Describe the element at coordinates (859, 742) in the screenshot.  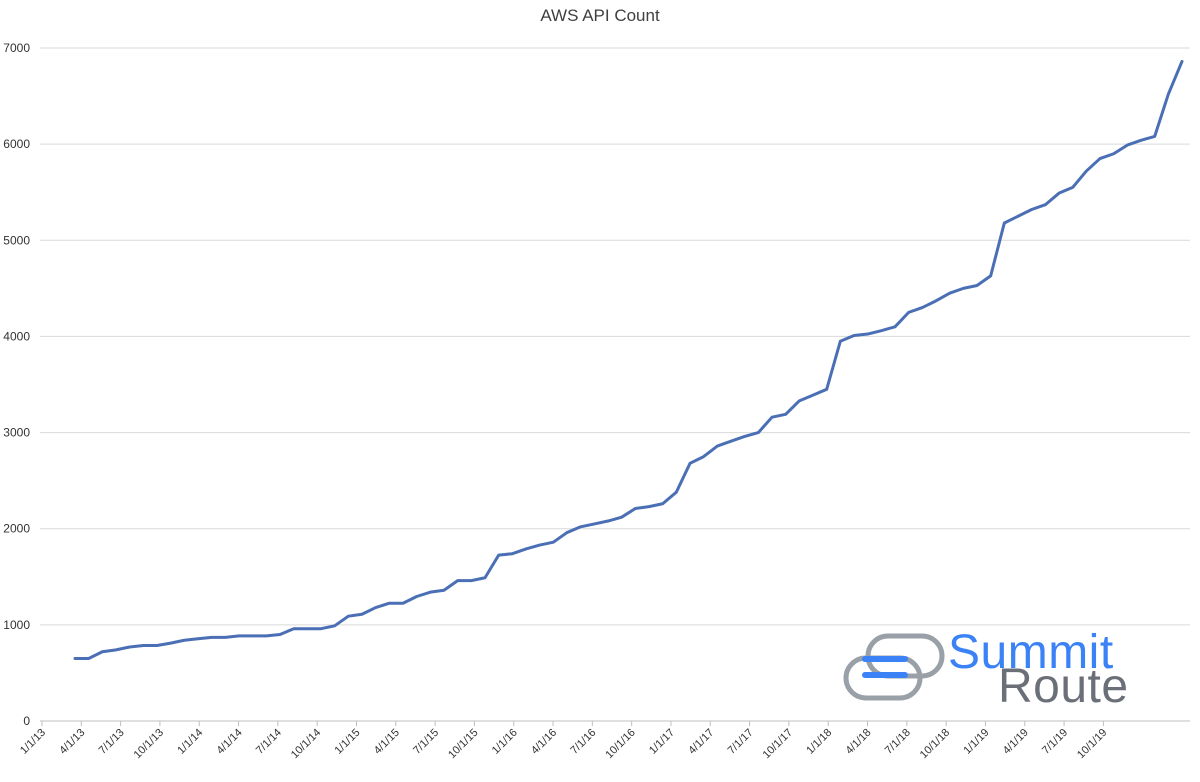
I see `x-tick-label: 4/1/18` at that location.